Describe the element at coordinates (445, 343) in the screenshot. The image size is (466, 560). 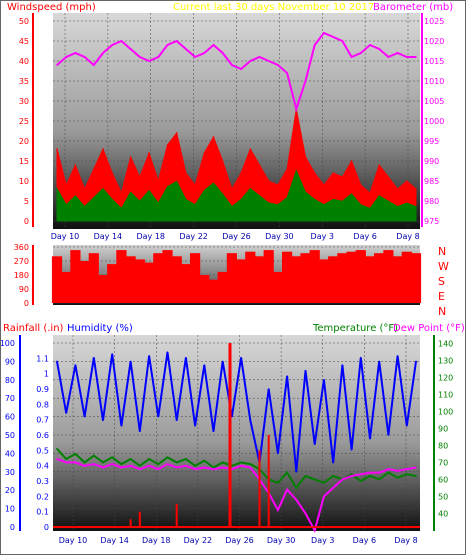
I see `temperature-tick-label: 140` at that location.